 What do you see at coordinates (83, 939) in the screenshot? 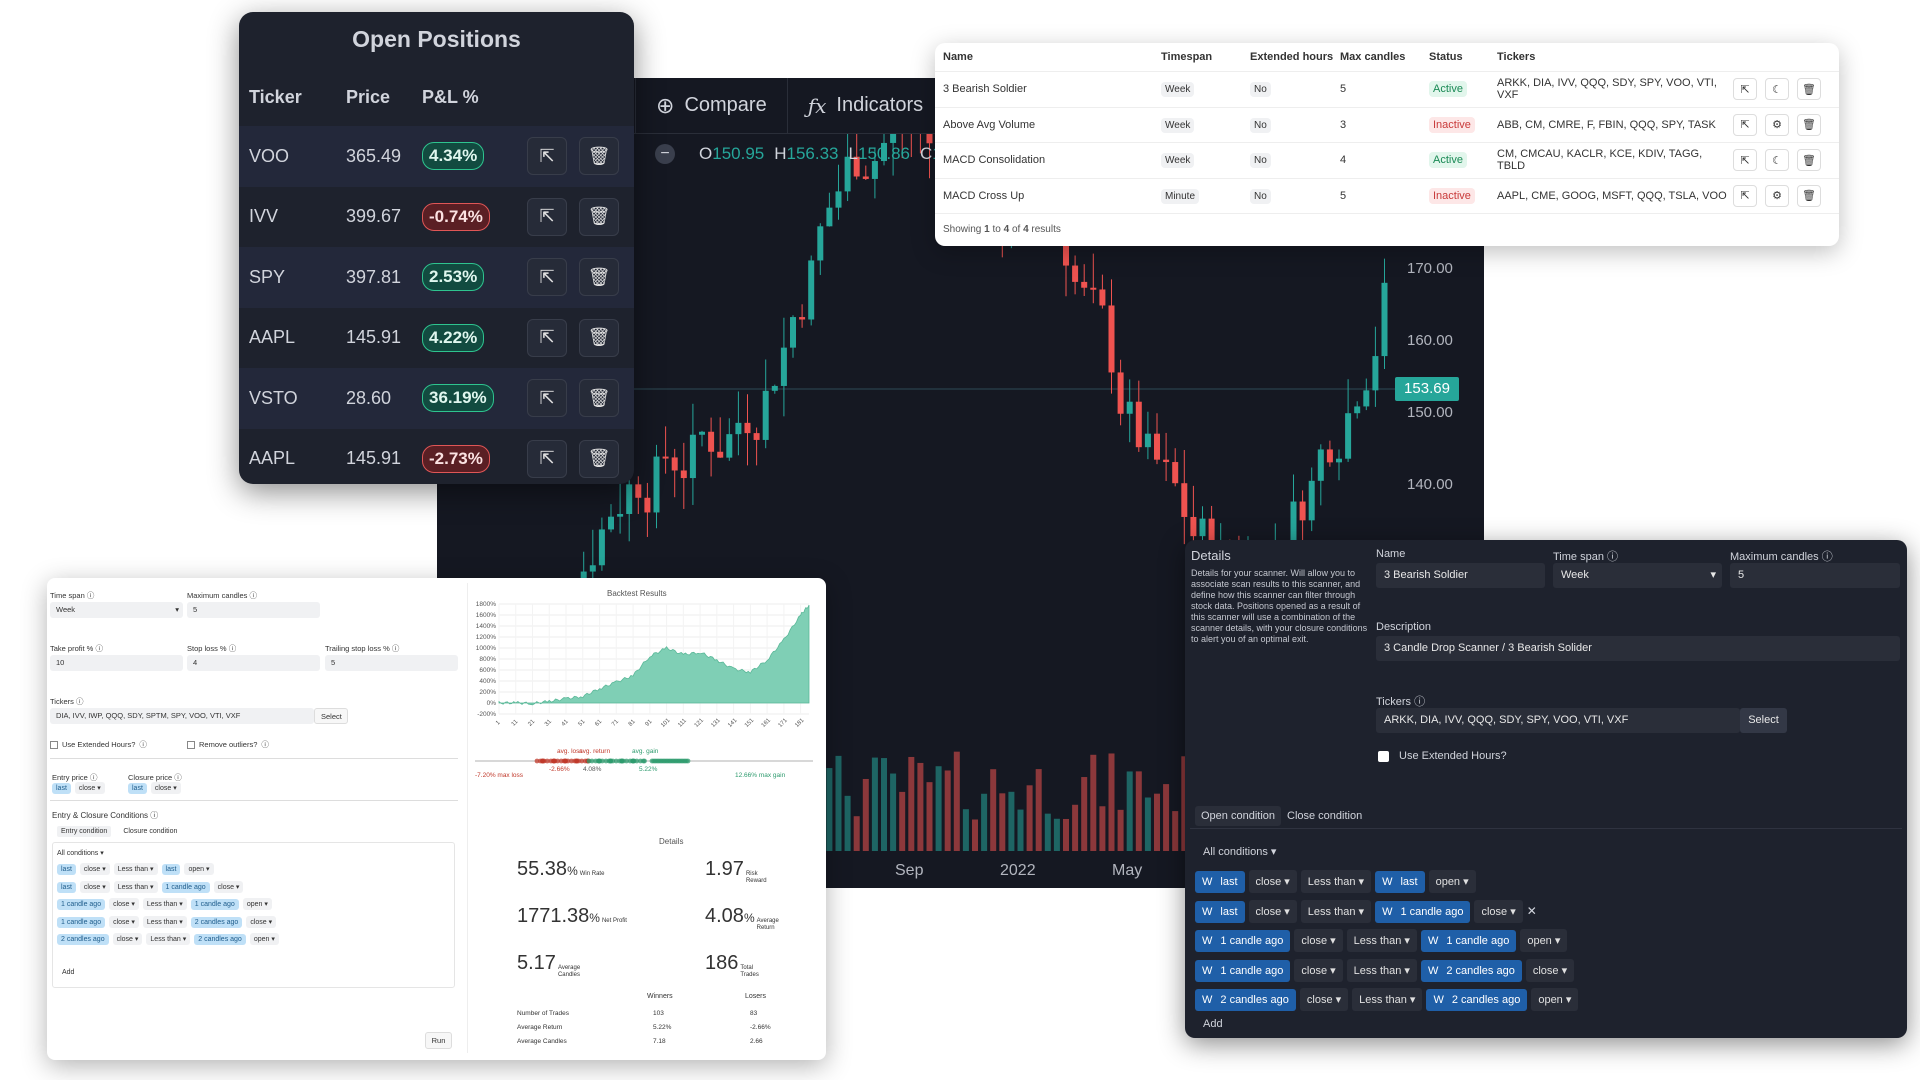
I see `condition-left-ref: 2 candles ago` at bounding box center [83, 939].